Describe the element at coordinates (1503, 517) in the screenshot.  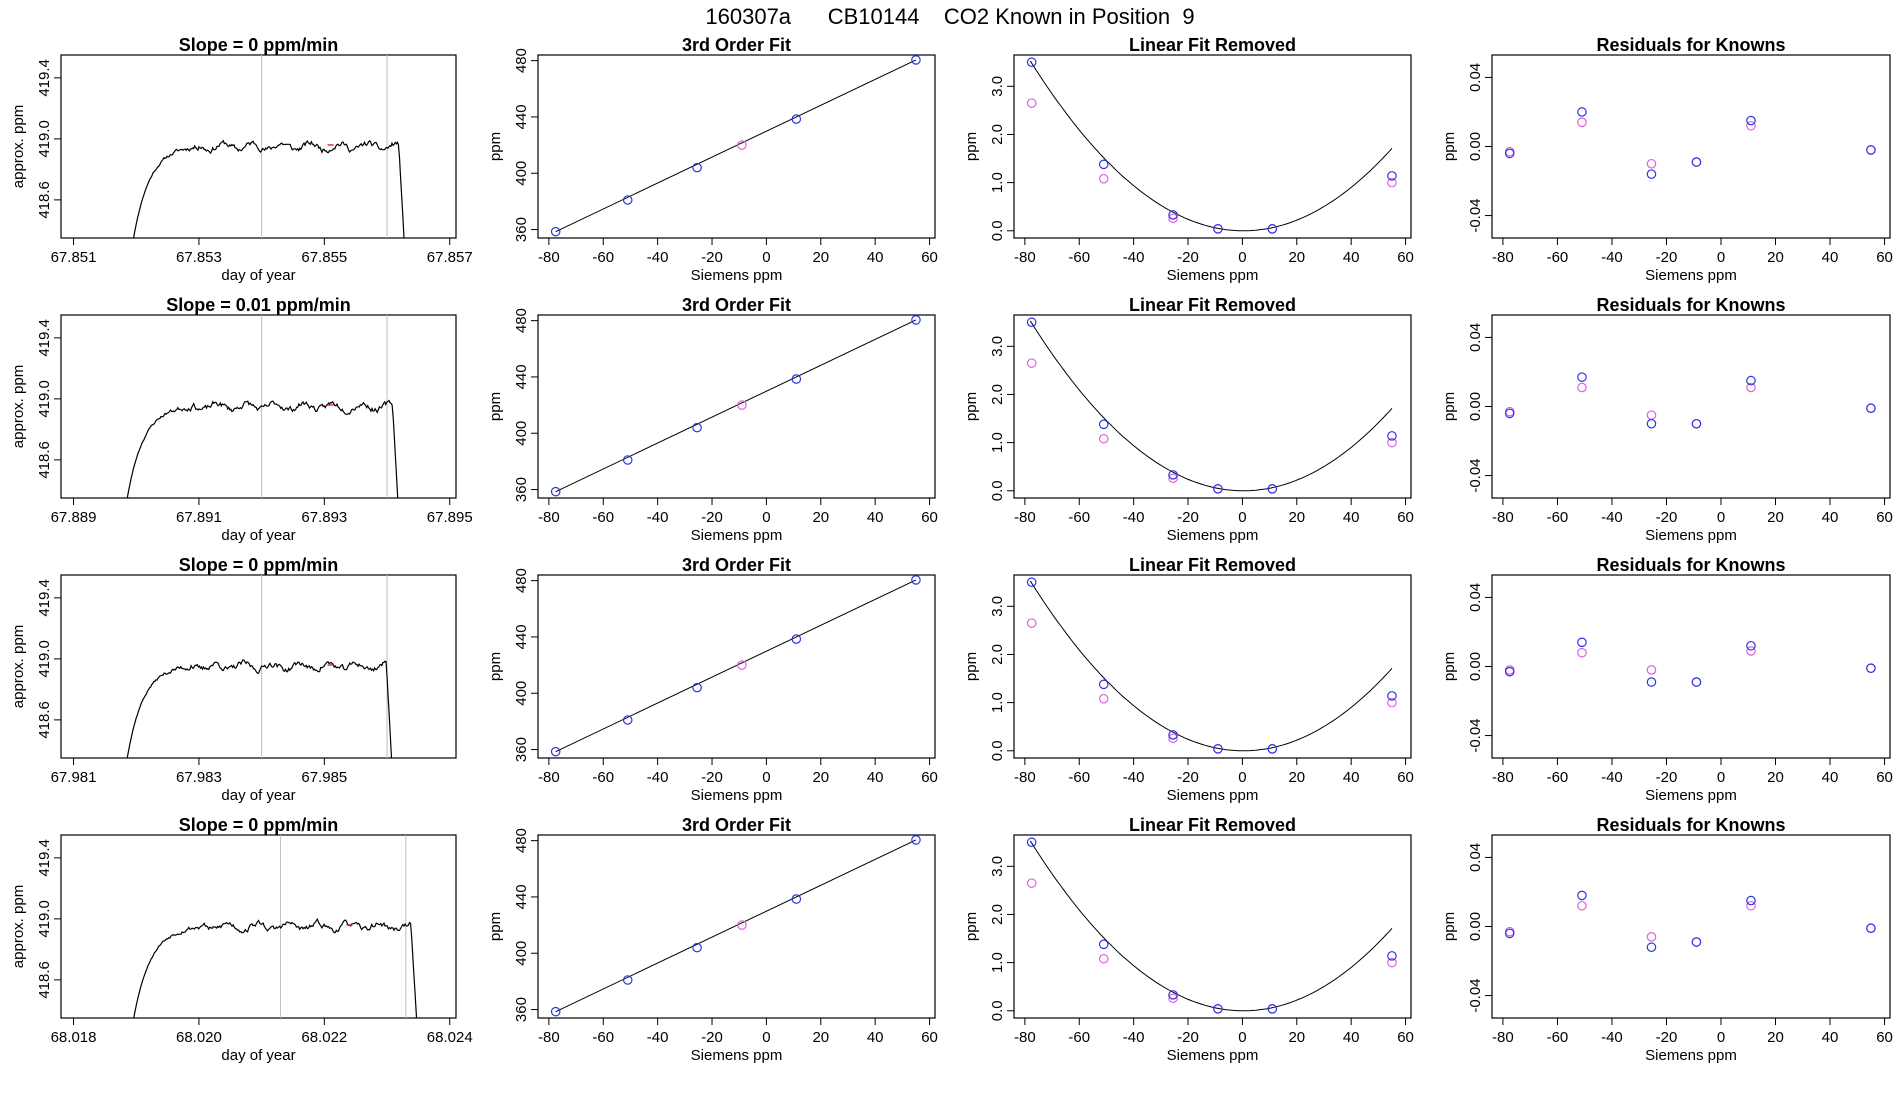
I see `panel-r2-c4-xtick-label: -80` at that location.